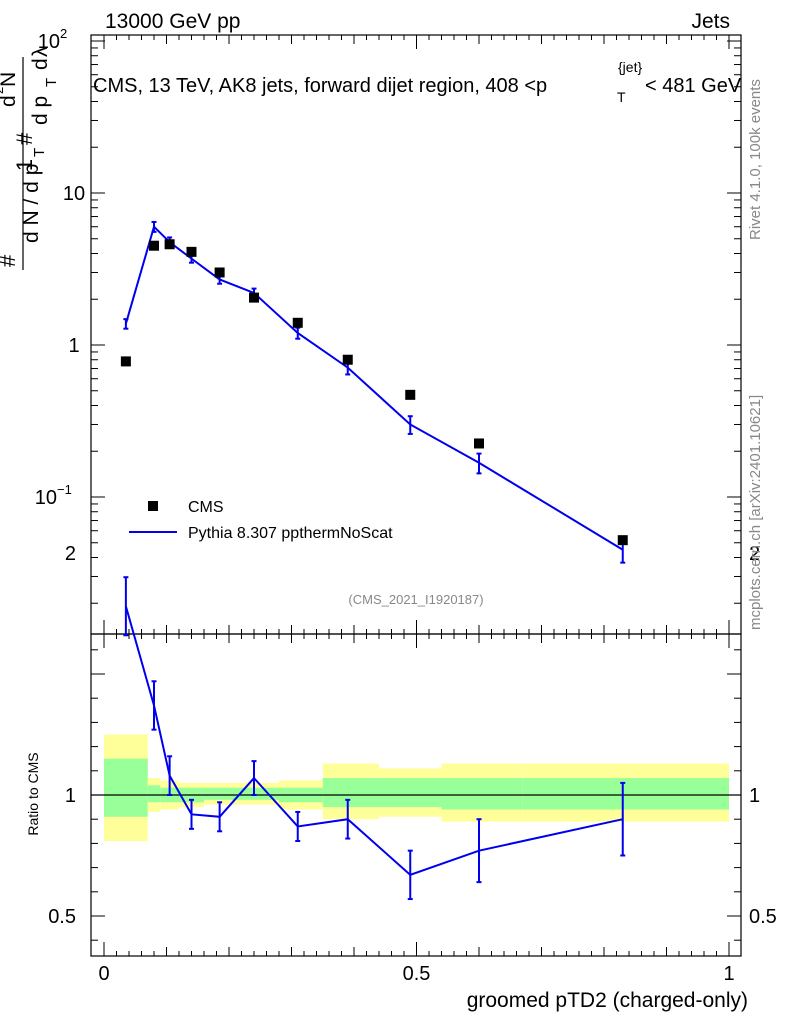  Describe the element at coordinates (64, 489) in the screenshot. I see `y-tick-exponent: −1` at that location.